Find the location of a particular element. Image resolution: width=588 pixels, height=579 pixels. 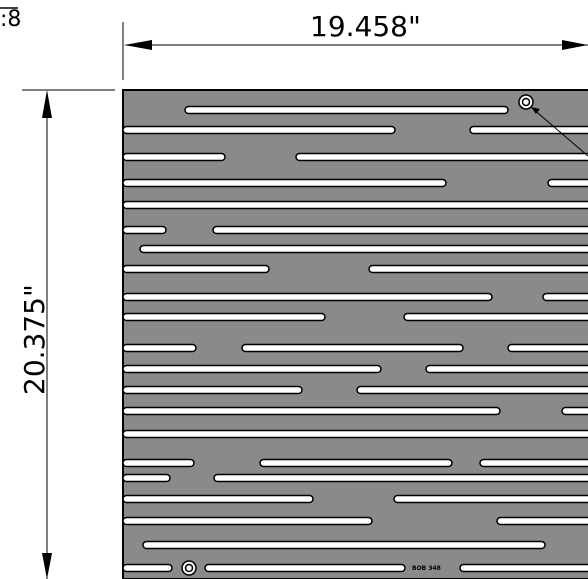

height-arrow-top-icon is located at coordinates (47, 104).